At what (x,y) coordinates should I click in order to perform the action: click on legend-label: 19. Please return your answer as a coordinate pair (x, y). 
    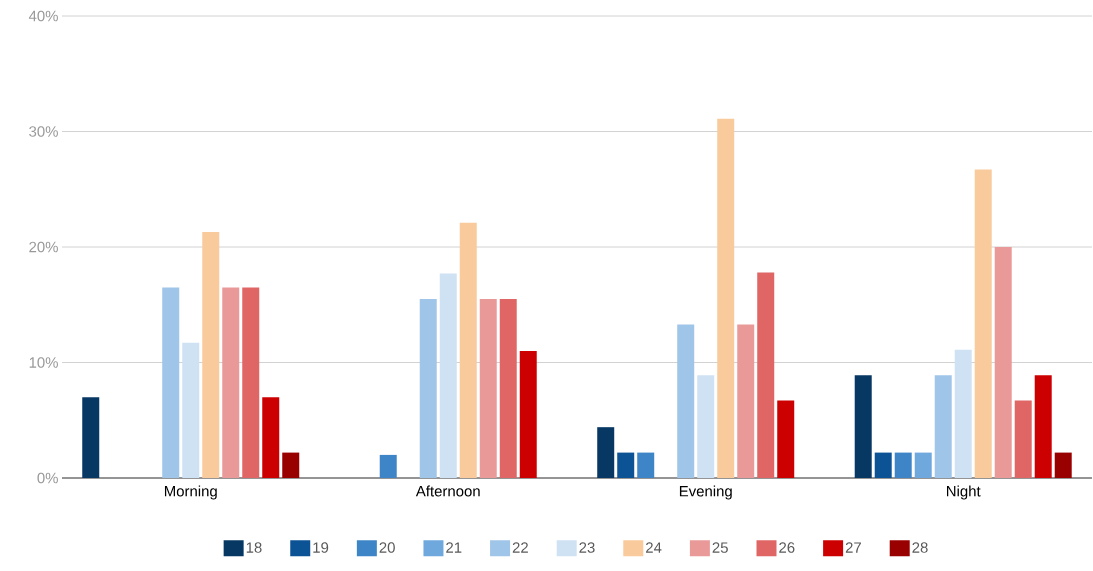
    Looking at the image, I should click on (321, 547).